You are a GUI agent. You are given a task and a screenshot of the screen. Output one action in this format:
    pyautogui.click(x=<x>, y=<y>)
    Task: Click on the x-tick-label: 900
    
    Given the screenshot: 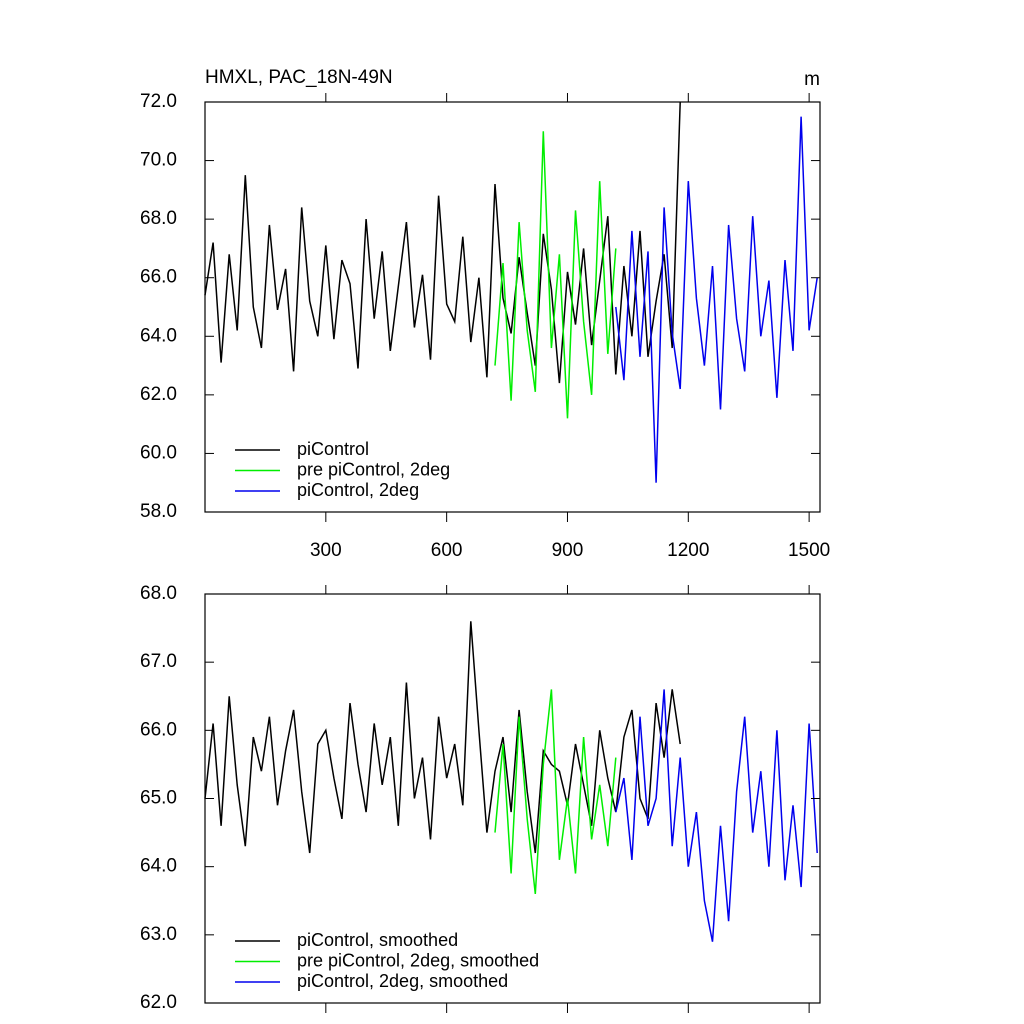 What is the action you would take?
    pyautogui.click(x=568, y=550)
    